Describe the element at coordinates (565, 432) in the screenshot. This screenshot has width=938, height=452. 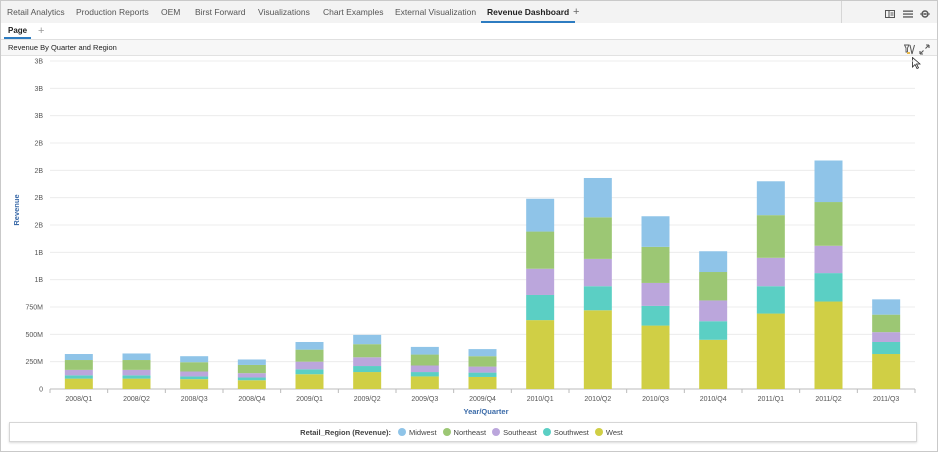
I see `legend-item-southwest: Southwest` at that location.